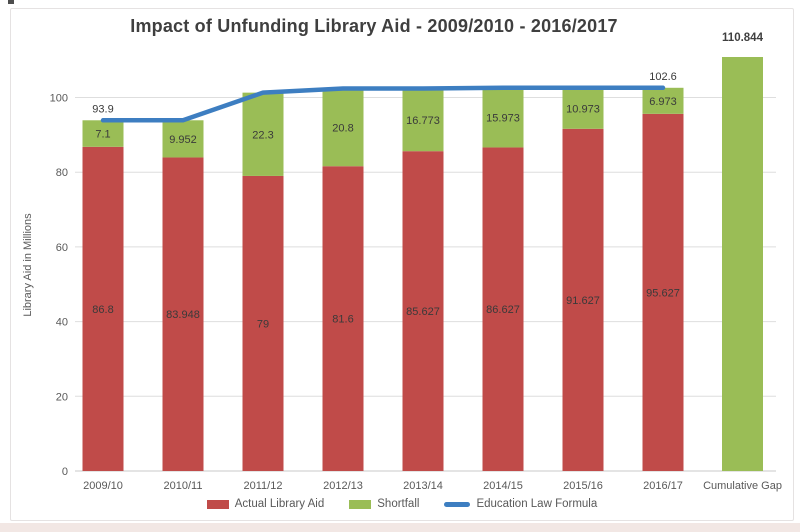  Describe the element at coordinates (743, 38) in the screenshot. I see `data-label-cumulative-gap: 110.844` at that location.